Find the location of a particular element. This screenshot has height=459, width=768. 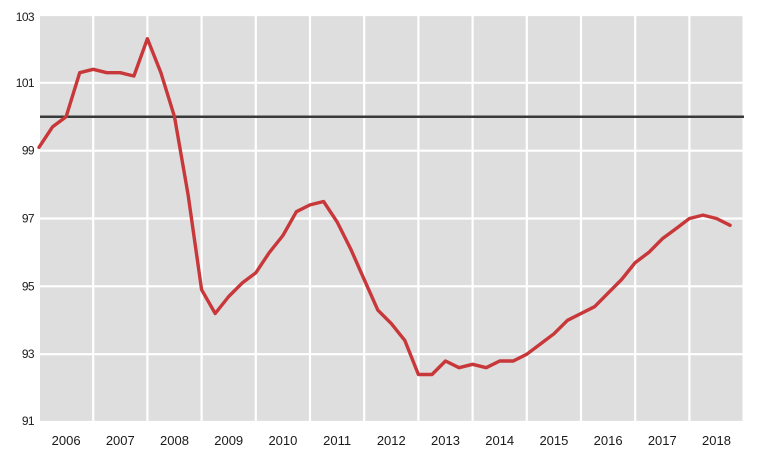

x-tick-label: 2015 is located at coordinates (553, 440).